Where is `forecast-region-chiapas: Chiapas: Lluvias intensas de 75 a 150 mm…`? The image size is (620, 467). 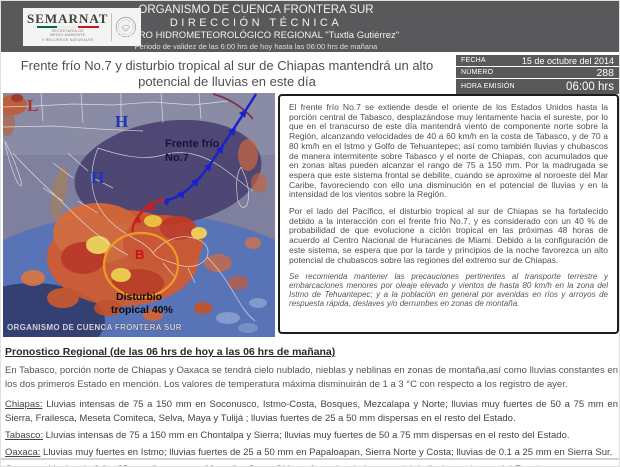
forecast-region-chiapas: Chiapas: Lluvias intensas de 75 a 150 mm… is located at coordinates (311, 411).